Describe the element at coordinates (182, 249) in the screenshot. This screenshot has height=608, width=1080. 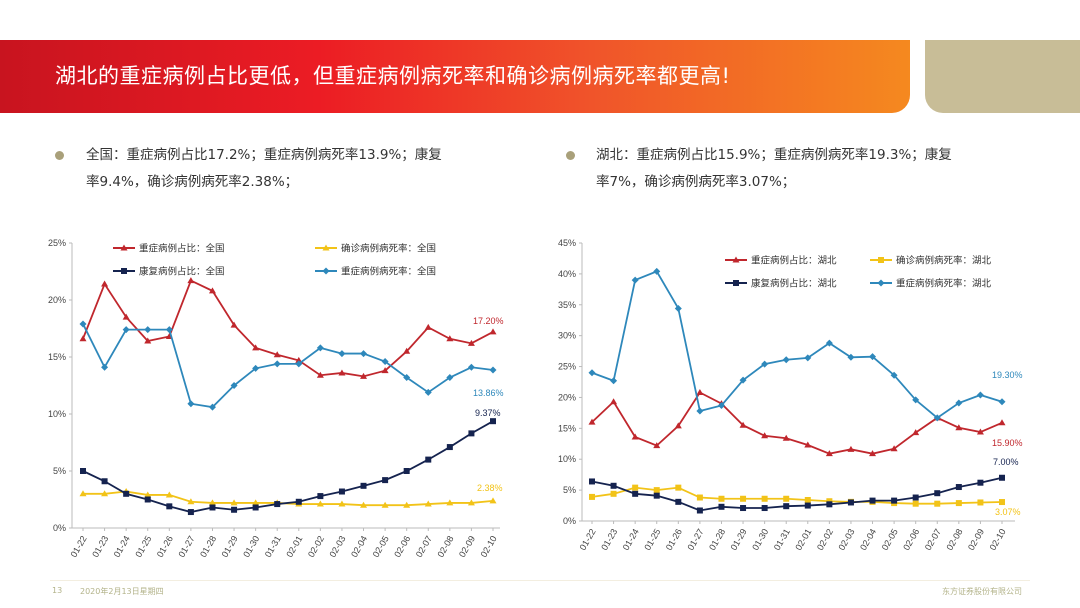
I see `legend-label: 重症病例占比：全国` at that location.